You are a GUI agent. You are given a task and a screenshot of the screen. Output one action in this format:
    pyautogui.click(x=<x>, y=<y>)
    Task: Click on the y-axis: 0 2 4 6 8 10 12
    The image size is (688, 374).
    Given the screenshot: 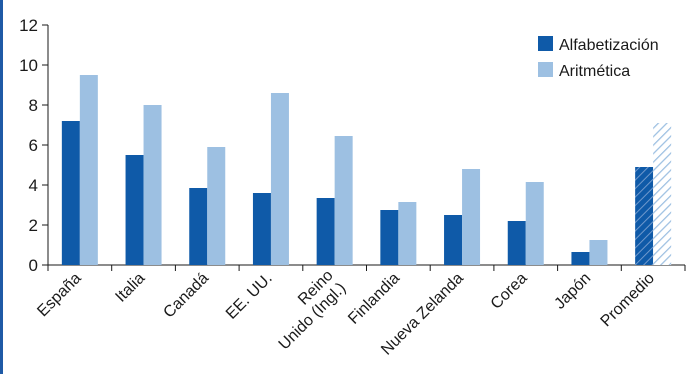 What is the action you would take?
    pyautogui.click(x=34, y=145)
    